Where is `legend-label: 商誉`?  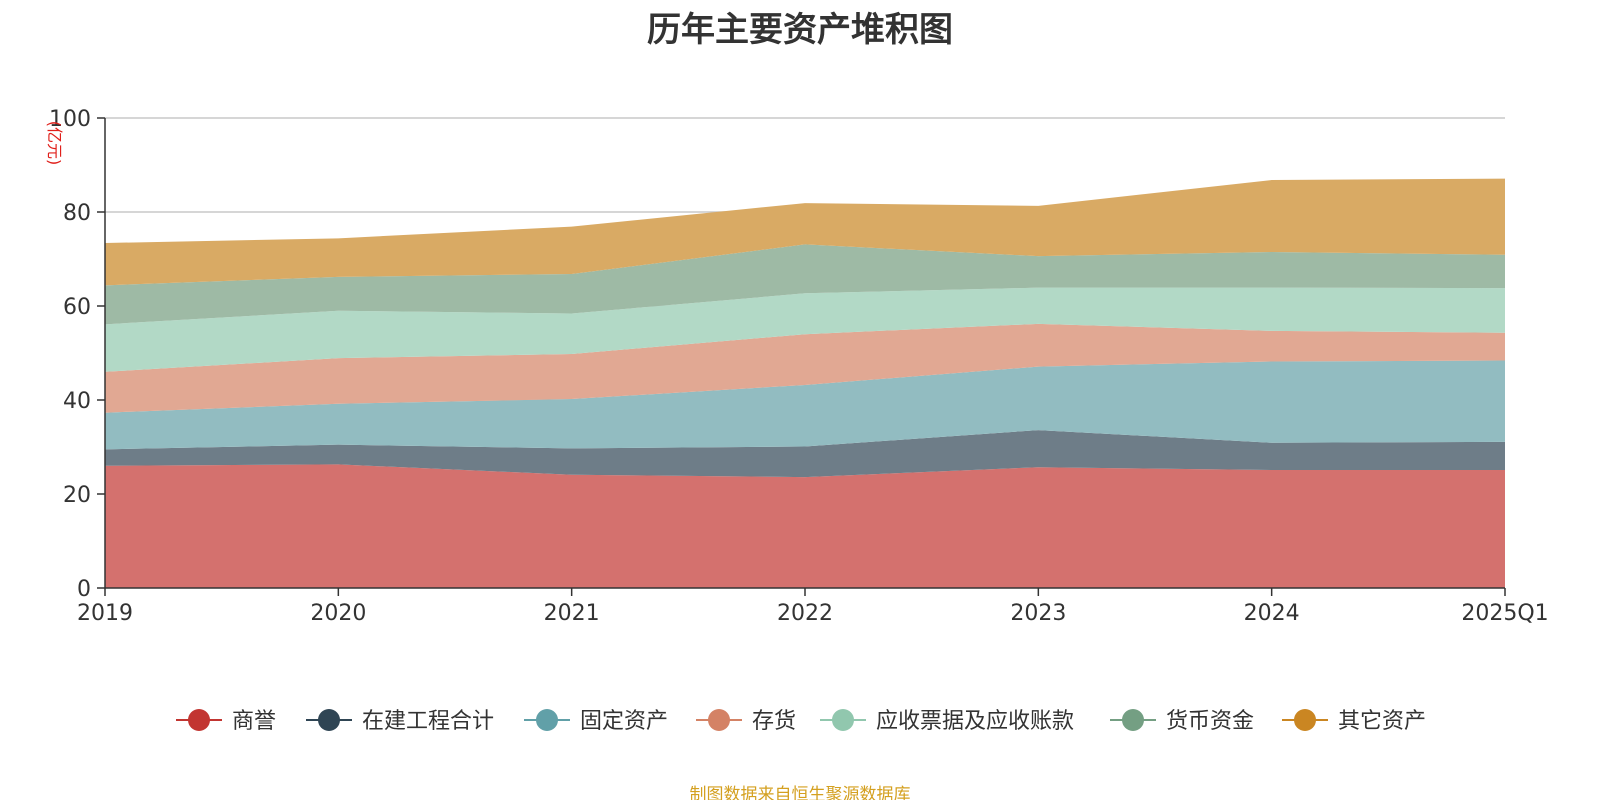
legend-label: 商誉 is located at coordinates (254, 721).